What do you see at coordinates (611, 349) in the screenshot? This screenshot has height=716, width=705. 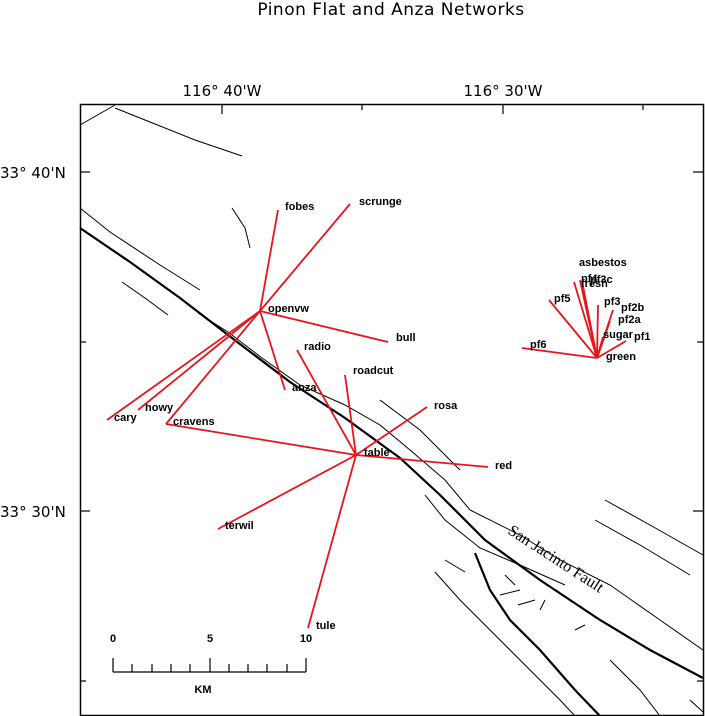 I see `link-green-pf1` at bounding box center [611, 349].